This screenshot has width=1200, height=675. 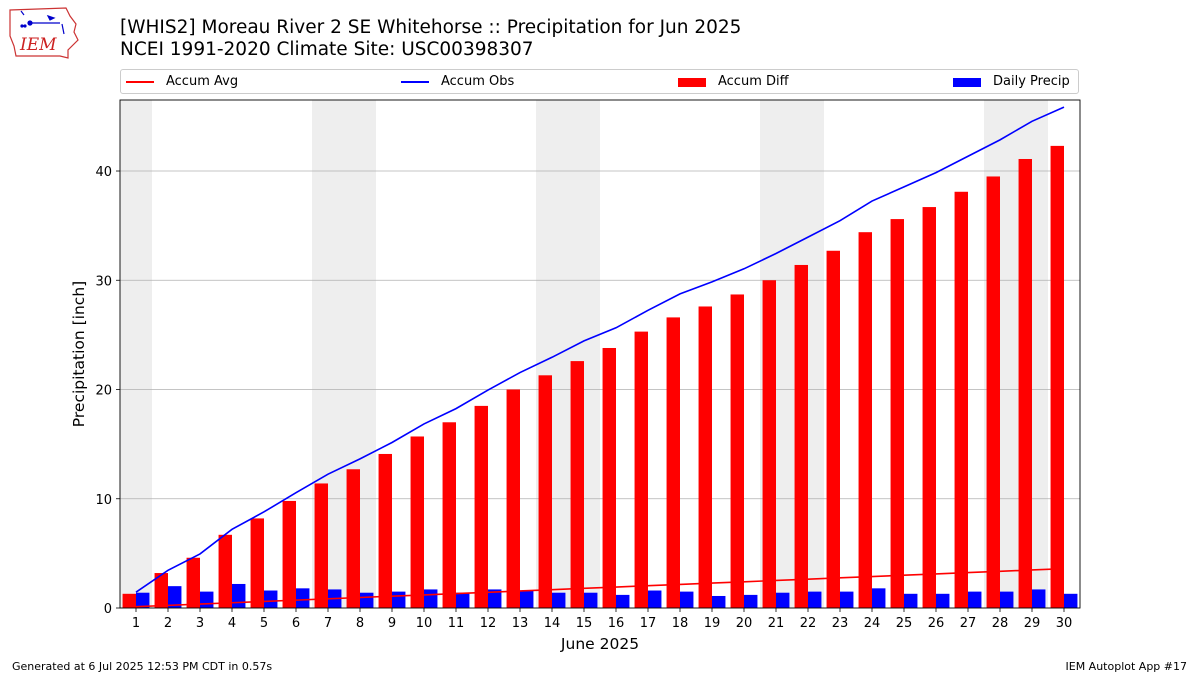 I want to click on iem-logo: IEM, so click(x=44, y=33).